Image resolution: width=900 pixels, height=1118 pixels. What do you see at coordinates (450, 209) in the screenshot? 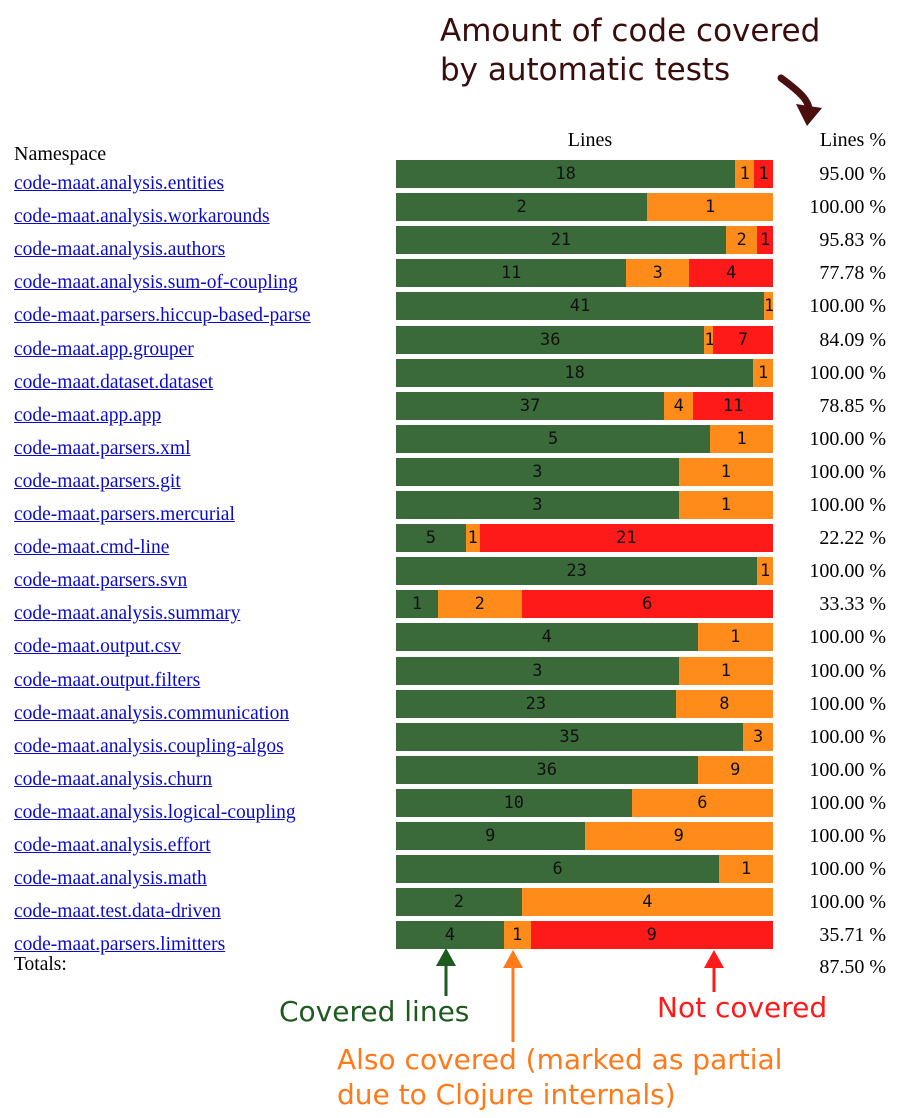
I see `table-row: code-maat.analysis.workarounds 2 1 100.00 %` at bounding box center [450, 209].